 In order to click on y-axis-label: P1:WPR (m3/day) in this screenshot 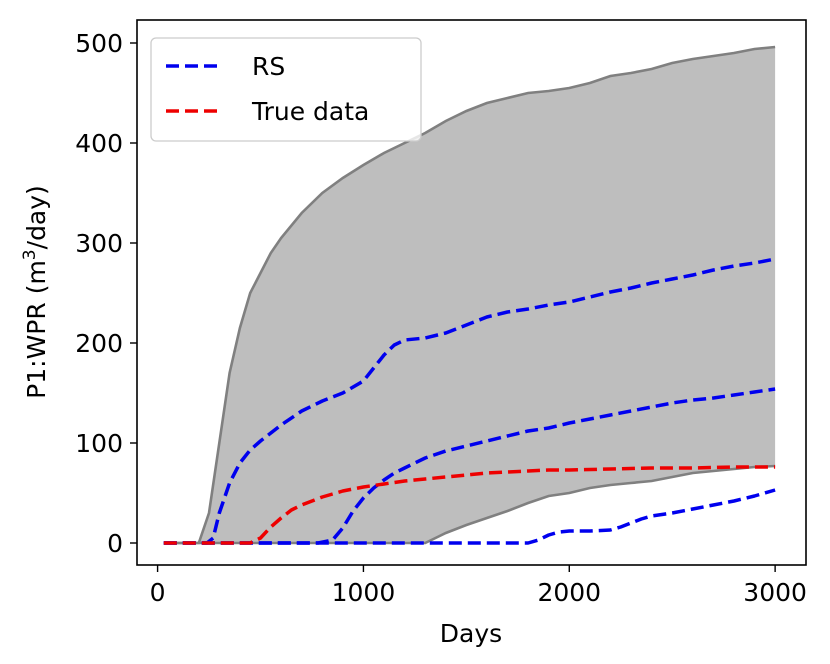, I will do `click(35, 292)`.